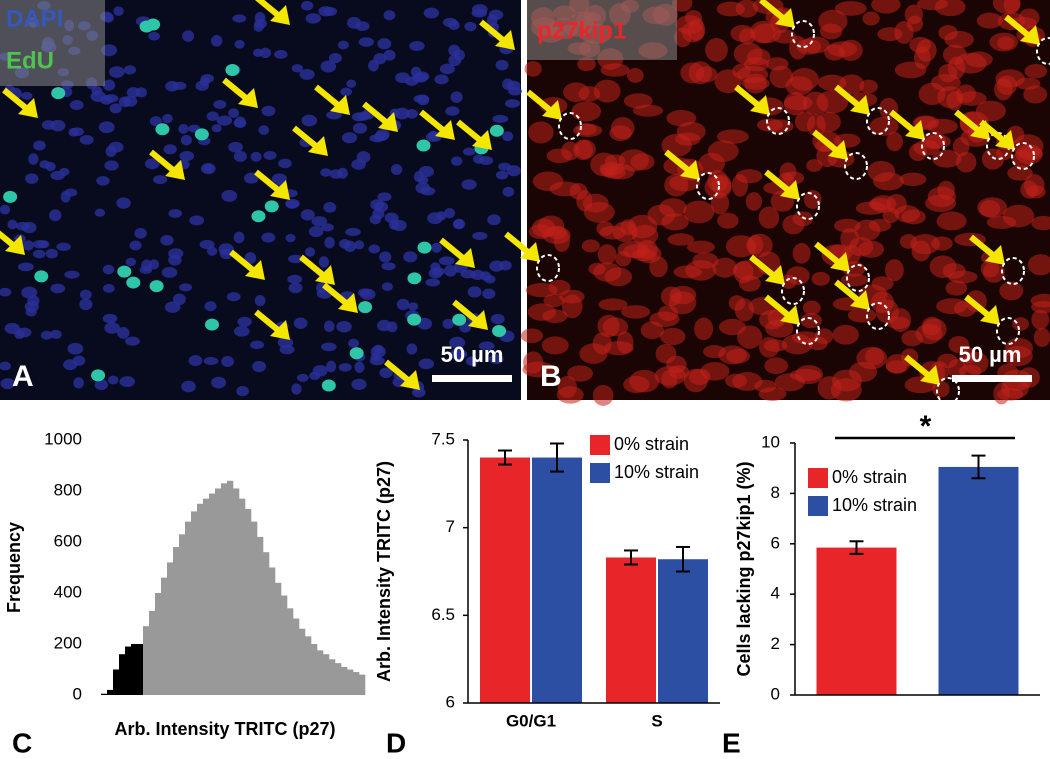  Describe the element at coordinates (224, 729) in the screenshot. I see `x-axis-label: Arb. Intensity TRITC (p27)` at that location.